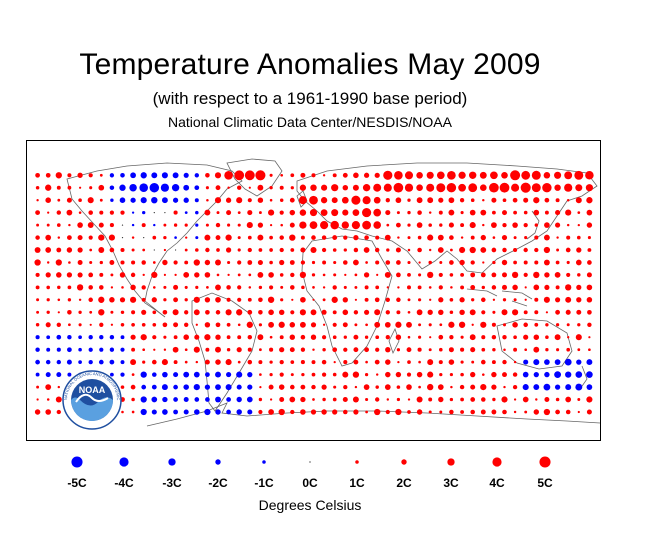 The height and width of the screenshot is (534, 650). Describe the element at coordinates (347, 301) in the screenshot. I see `africa-outline` at that location.